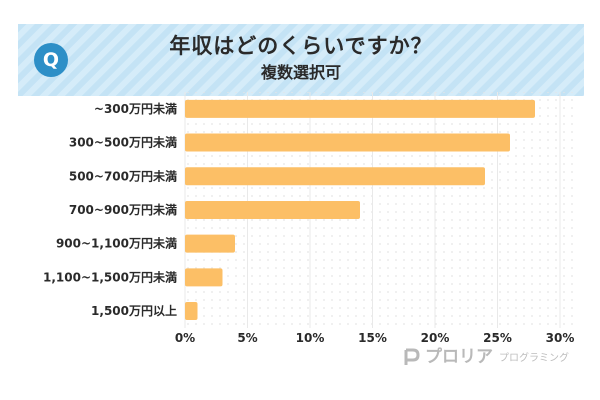 This screenshot has height=400, width=600. I want to click on x-tick-label: 15%, so click(372, 338).